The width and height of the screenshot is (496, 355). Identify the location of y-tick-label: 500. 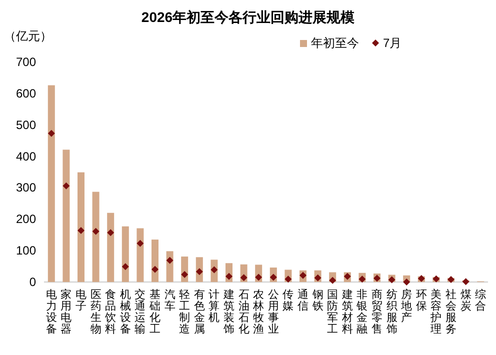
(26, 125).